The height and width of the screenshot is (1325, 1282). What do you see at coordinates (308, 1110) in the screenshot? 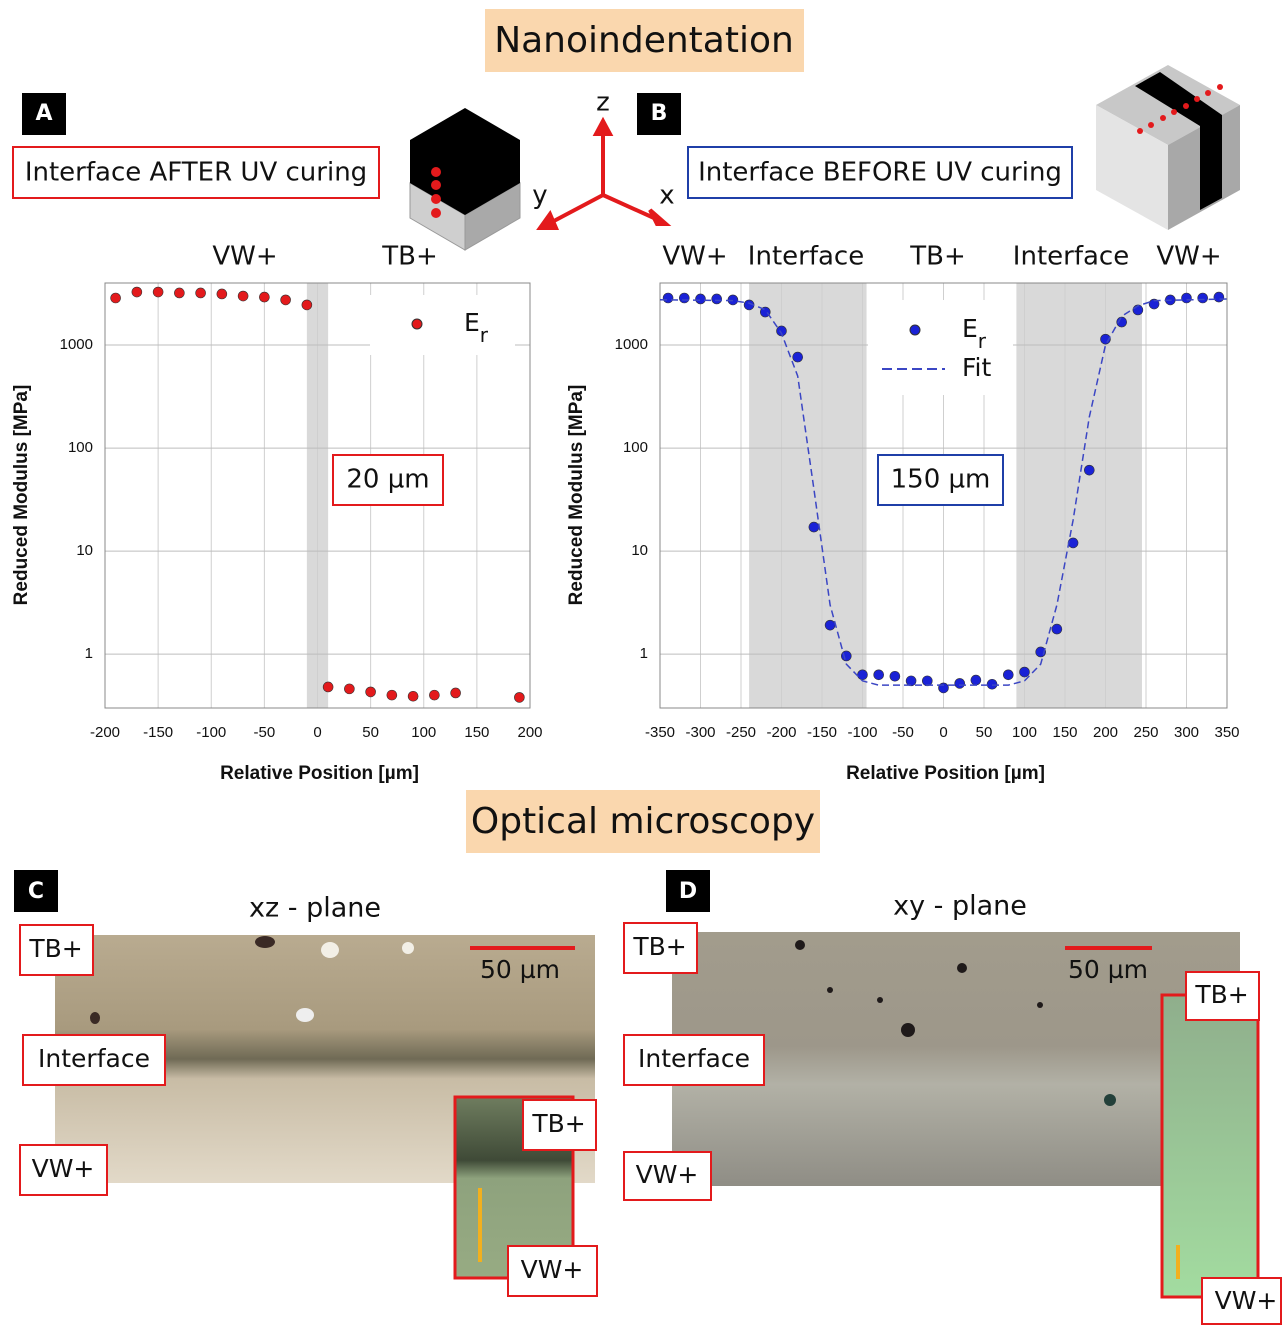
I see `label-boxes` at bounding box center [308, 1110].